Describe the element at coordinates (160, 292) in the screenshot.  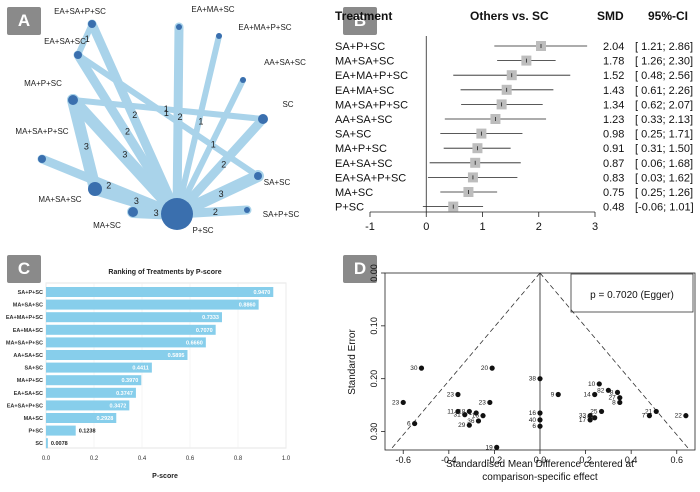
I see `bar-sa-p-sc` at that location.